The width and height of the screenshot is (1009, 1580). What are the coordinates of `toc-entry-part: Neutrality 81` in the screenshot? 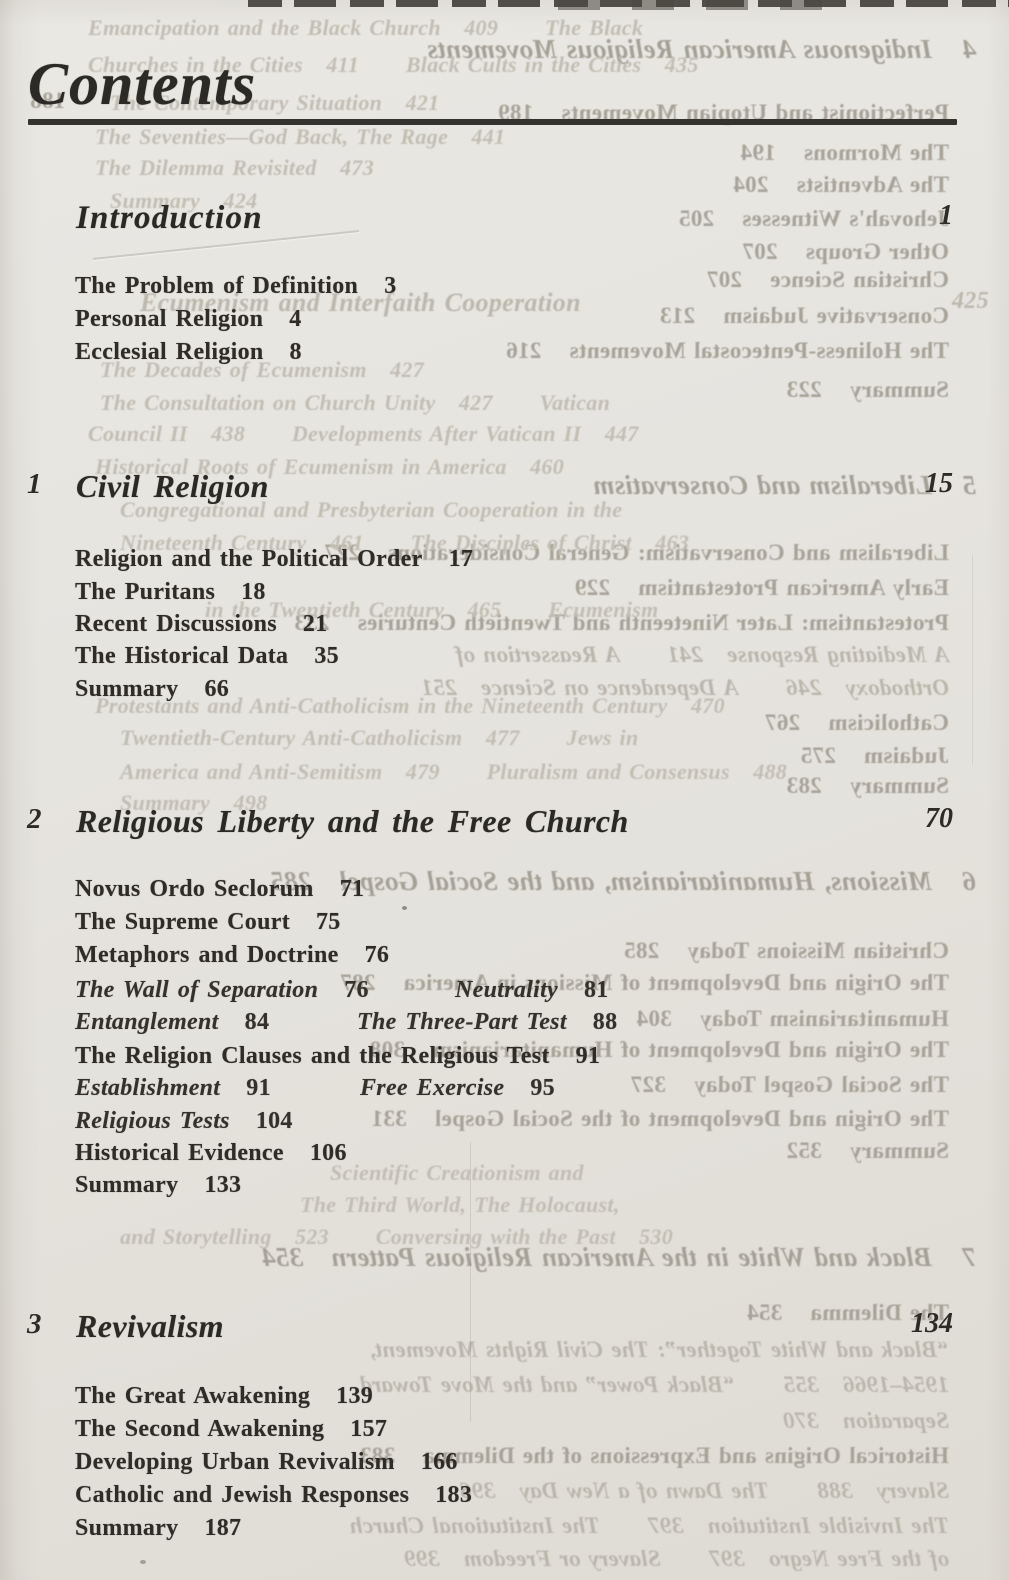 It's located at (532, 990).